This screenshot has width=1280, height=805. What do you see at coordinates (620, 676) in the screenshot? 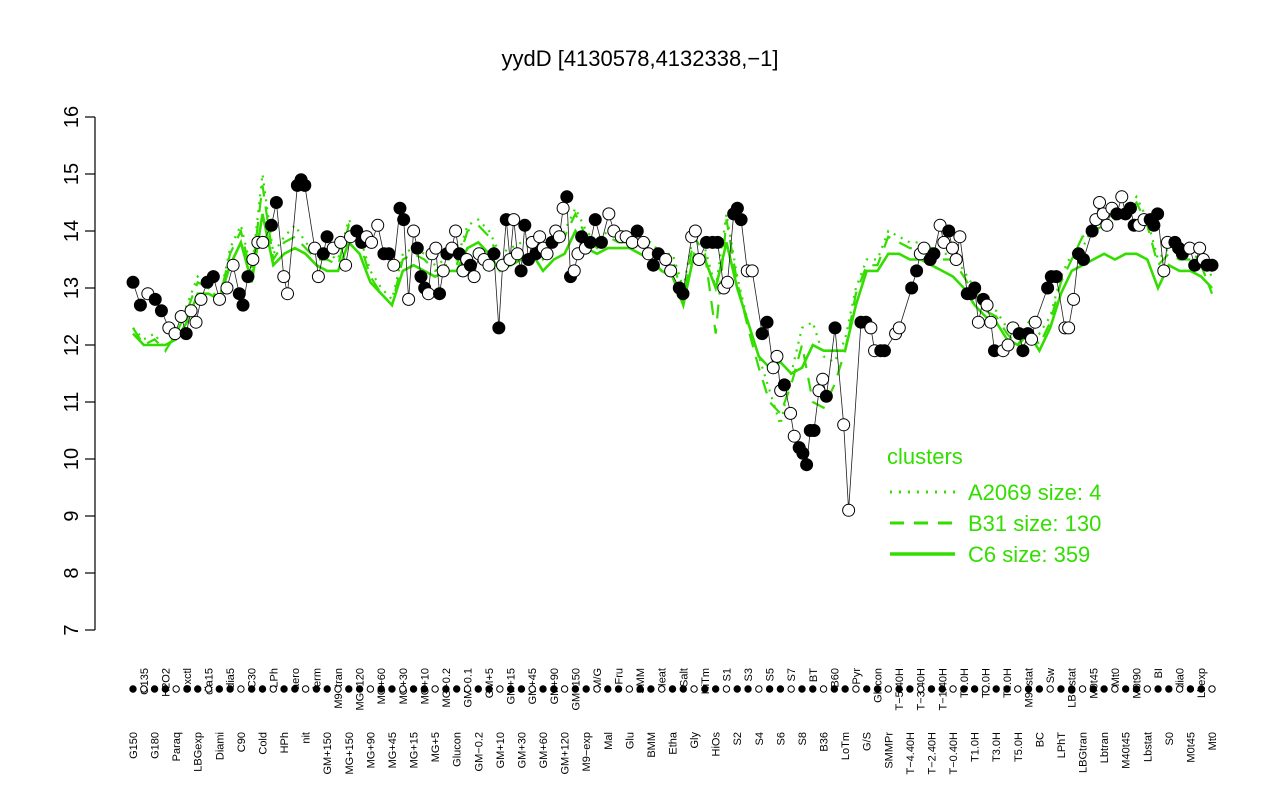
I see `x-tick-label: Fru` at bounding box center [620, 676].